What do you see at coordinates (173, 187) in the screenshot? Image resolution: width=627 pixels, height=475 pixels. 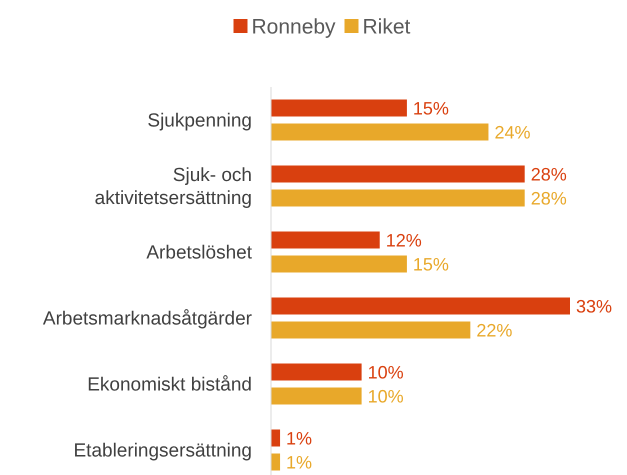 I see `y-tick-label: Sjuk- och aktivitetsersättning` at bounding box center [173, 187].